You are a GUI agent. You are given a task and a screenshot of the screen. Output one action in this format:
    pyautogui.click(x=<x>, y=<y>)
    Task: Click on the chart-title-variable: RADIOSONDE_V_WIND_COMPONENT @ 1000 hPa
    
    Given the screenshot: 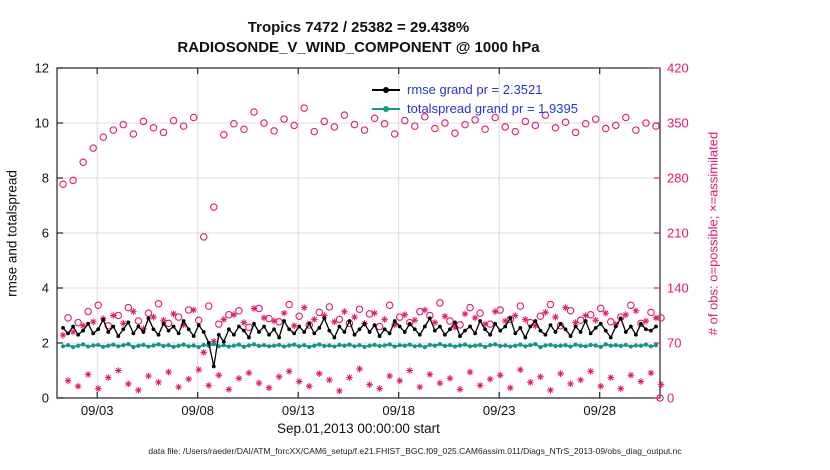 What is the action you would take?
    pyautogui.click(x=358, y=47)
    